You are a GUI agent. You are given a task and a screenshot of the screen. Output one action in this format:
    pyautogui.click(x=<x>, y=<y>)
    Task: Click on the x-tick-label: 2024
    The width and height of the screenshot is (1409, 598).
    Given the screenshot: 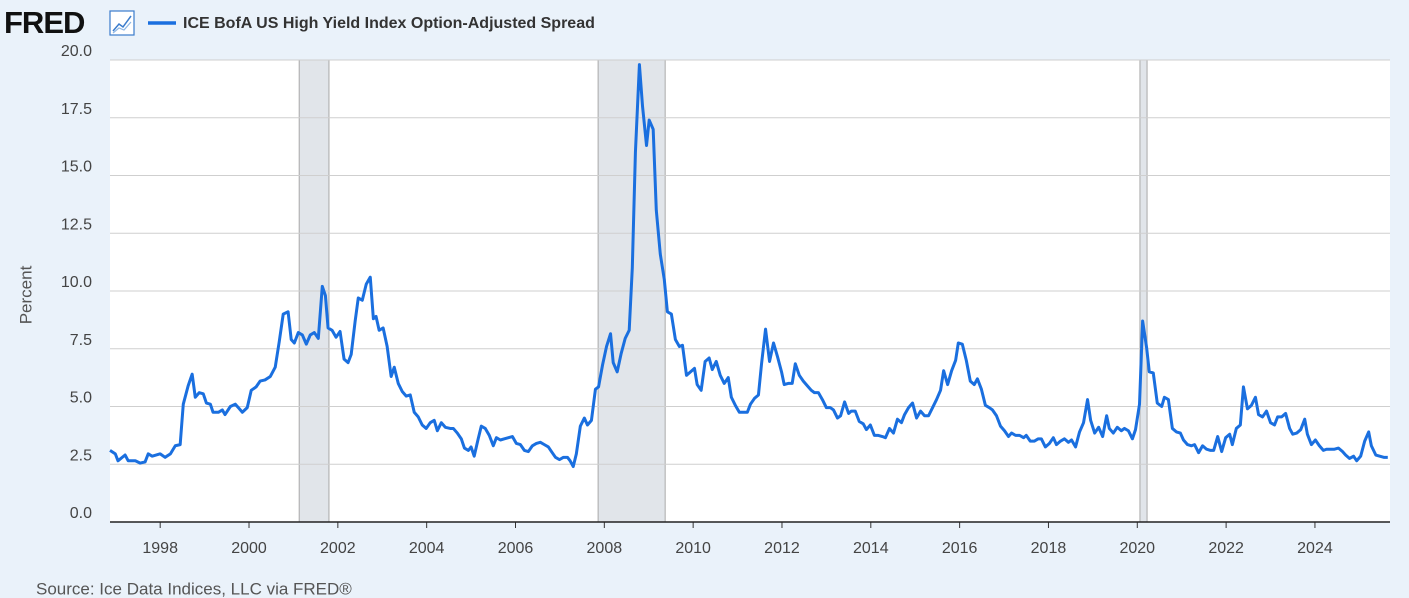 What is the action you would take?
    pyautogui.click(x=1315, y=548)
    